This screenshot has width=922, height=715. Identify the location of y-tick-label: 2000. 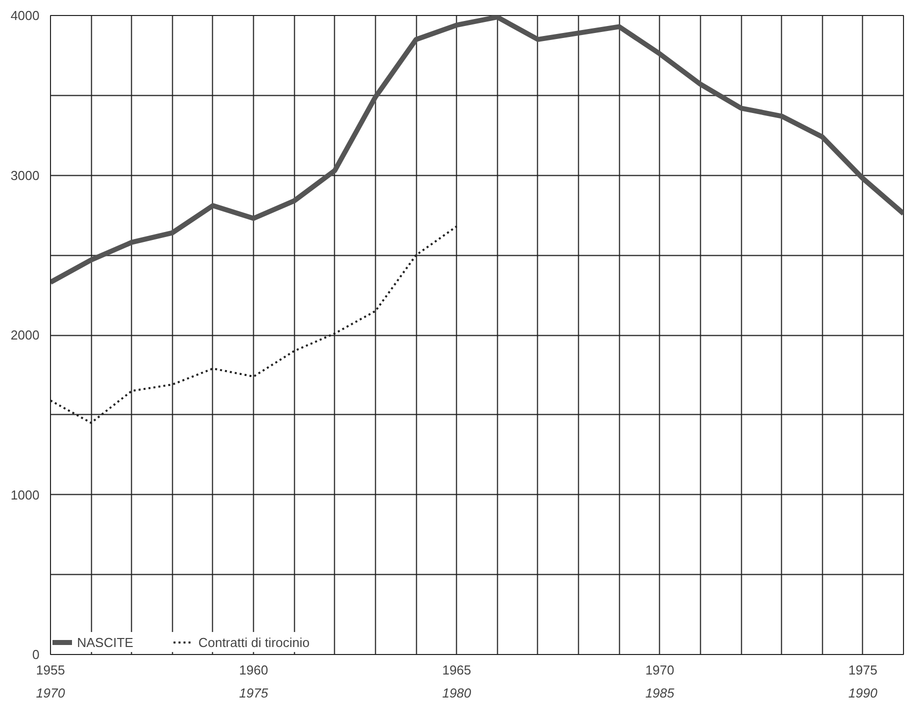
(25, 335).